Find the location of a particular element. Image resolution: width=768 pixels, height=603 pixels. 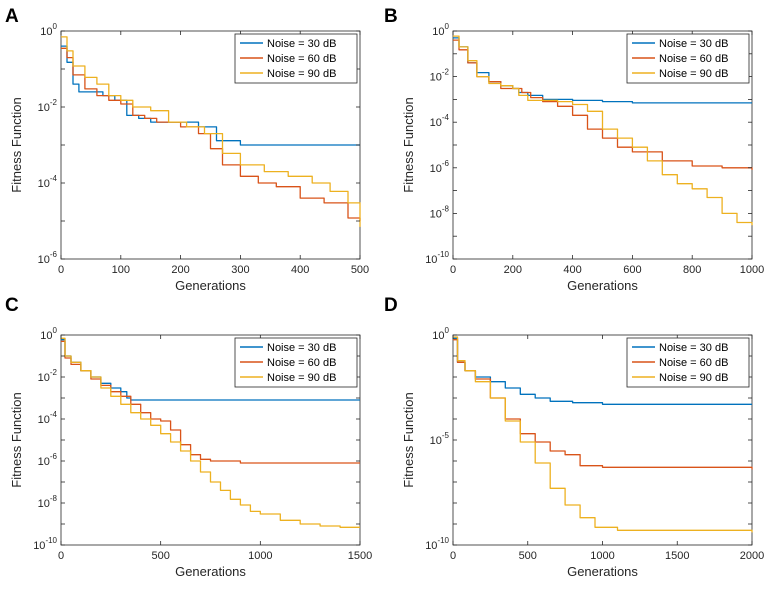

x-tick-label: 800 is located at coordinates (692, 270).